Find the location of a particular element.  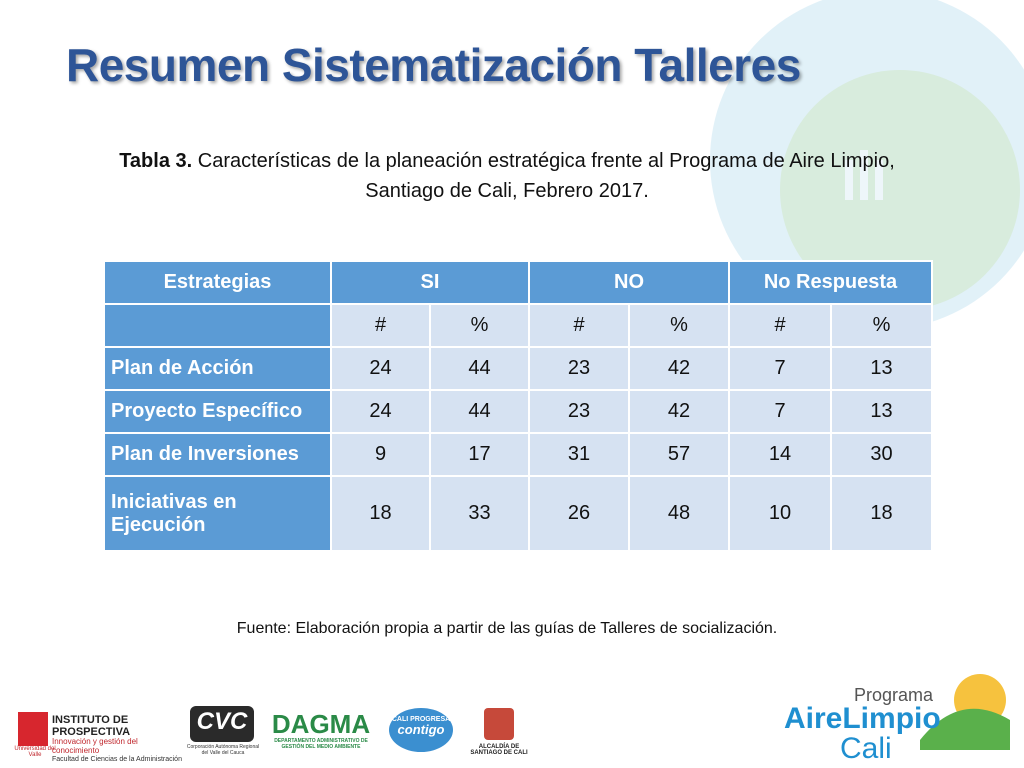

column-header: Estrategias is located at coordinates (217, 282).